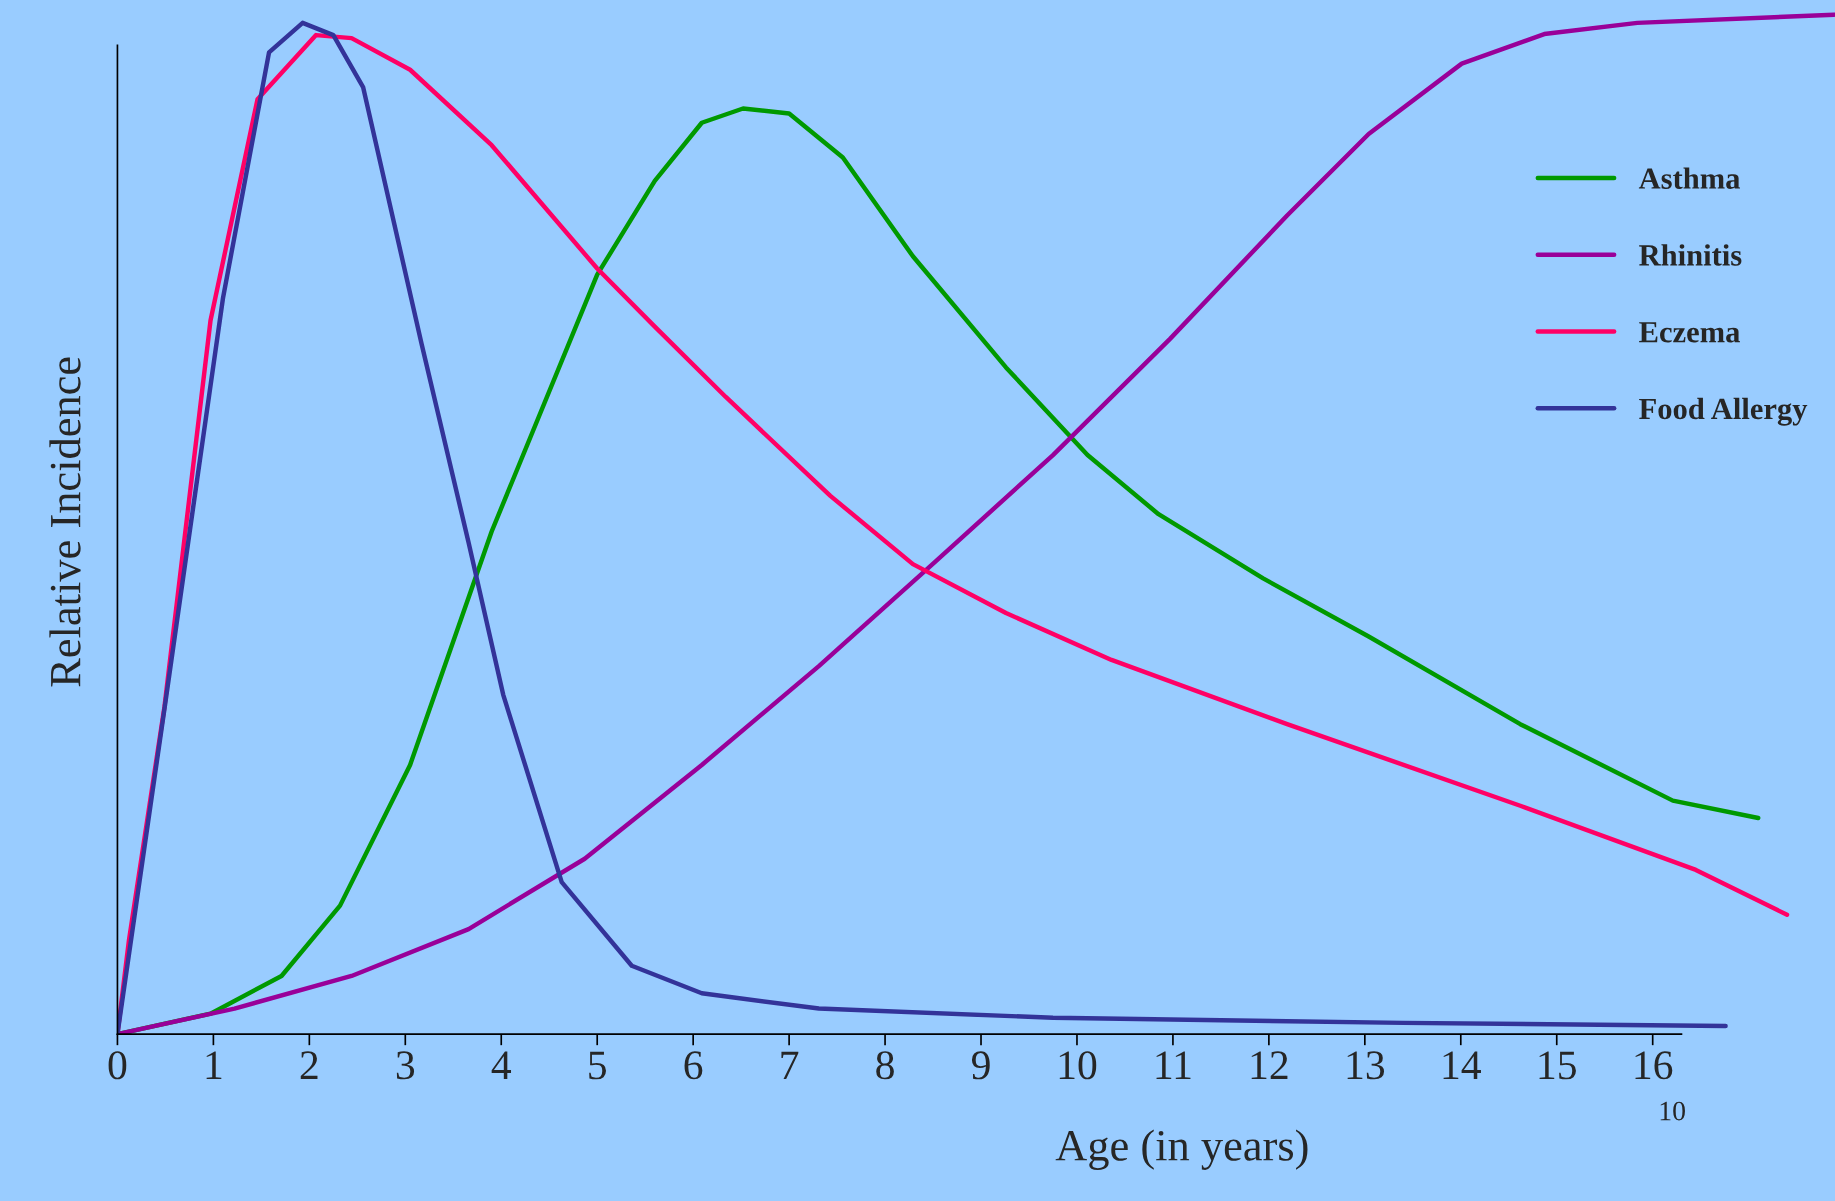 Image resolution: width=1835 pixels, height=1201 pixels. I want to click on x-tick-label: 4, so click(501, 1065).